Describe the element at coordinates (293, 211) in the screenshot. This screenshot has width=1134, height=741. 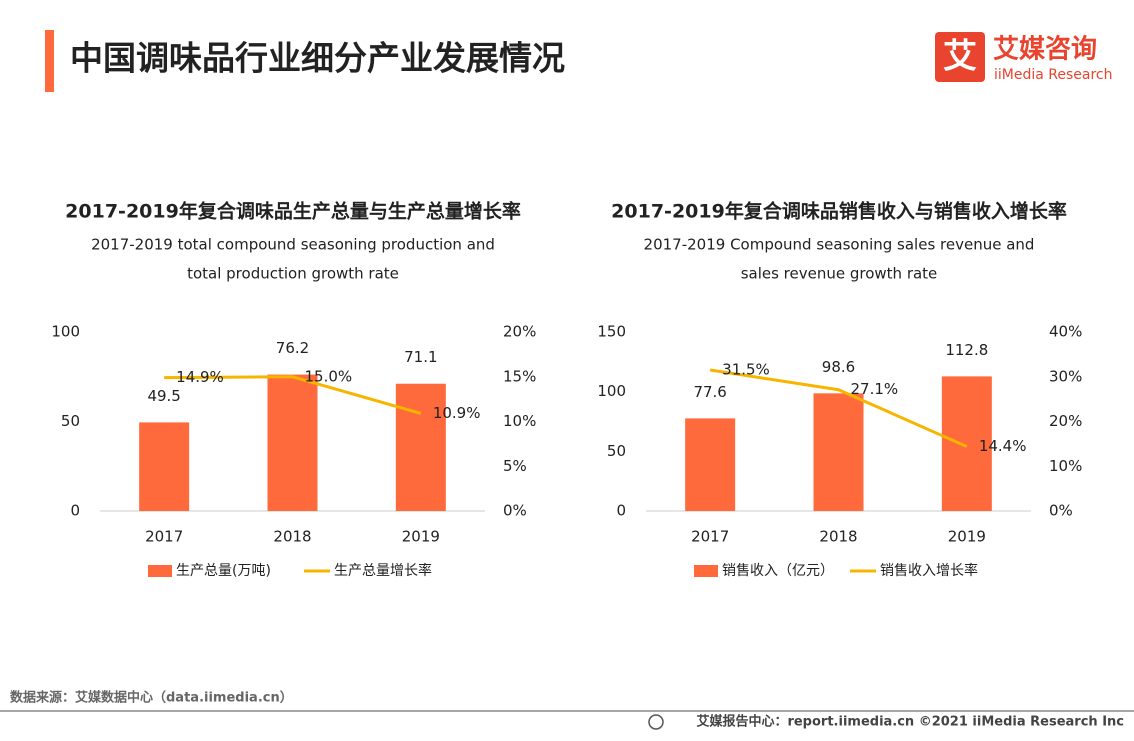
I see `chart-title: 2017-2019年复合调味品生产总量与生产总量增长率` at that location.